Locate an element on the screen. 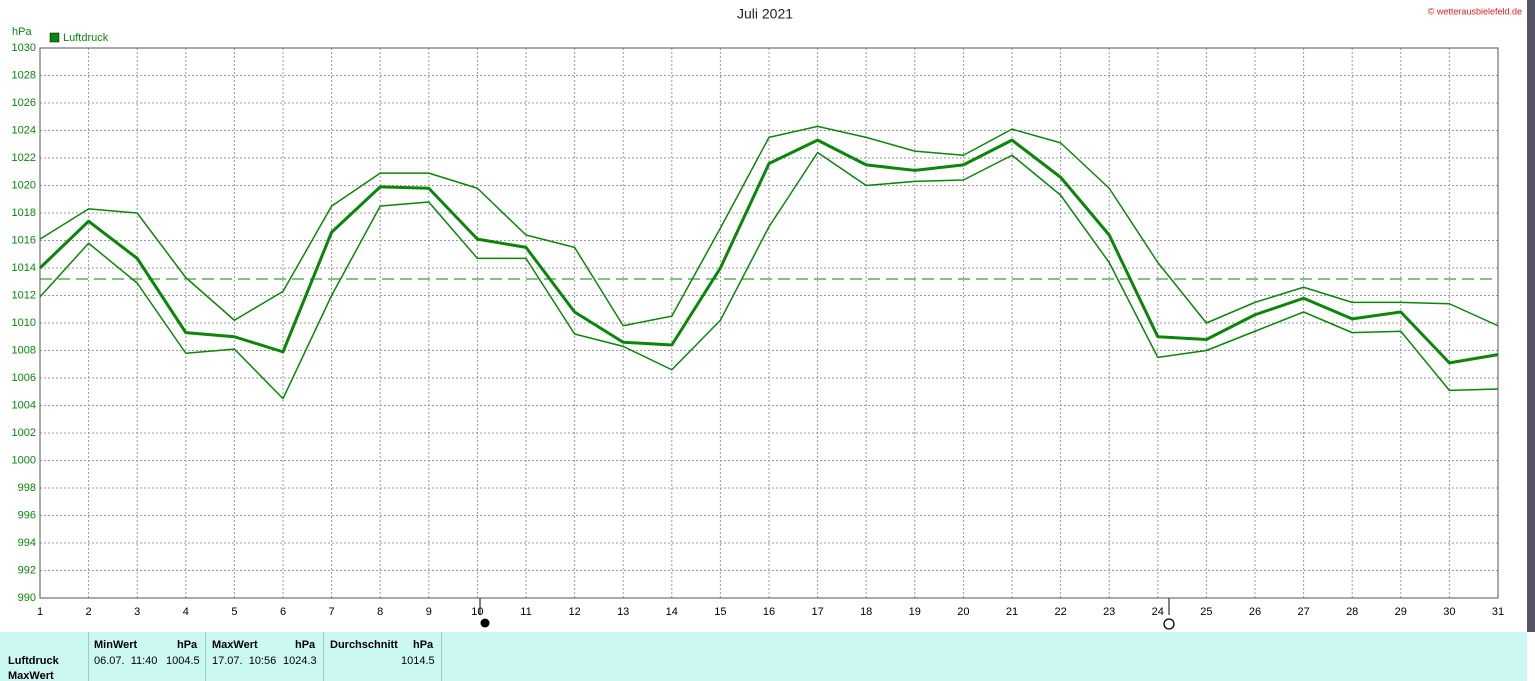 The image size is (1535, 681). y-tick-label: 1026 is located at coordinates (24, 103).